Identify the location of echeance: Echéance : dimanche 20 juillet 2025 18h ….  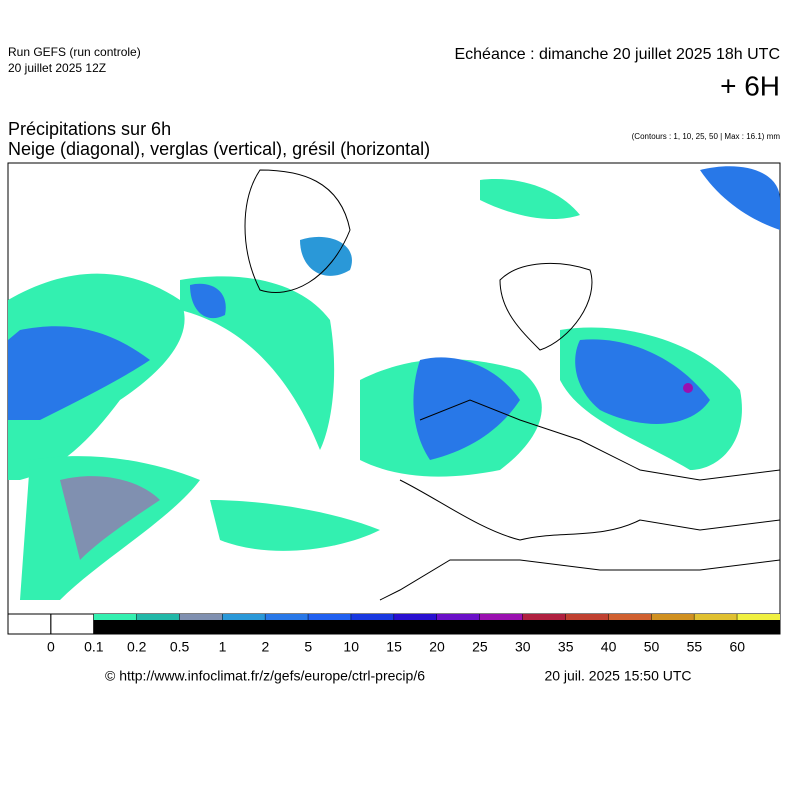
(617, 54).